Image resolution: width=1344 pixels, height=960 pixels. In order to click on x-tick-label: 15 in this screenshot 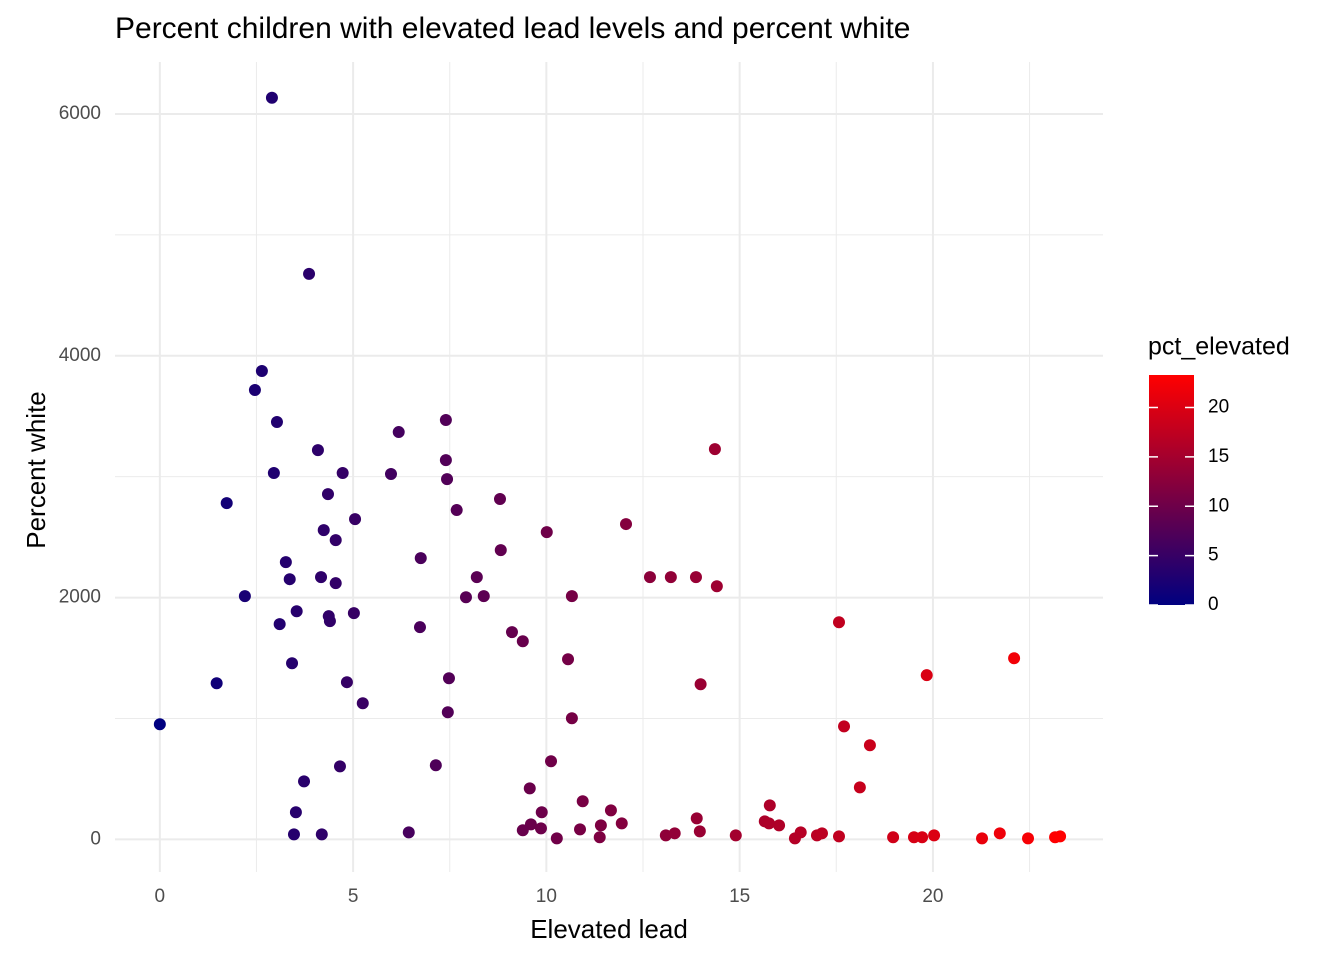, I will do `click(739, 896)`.